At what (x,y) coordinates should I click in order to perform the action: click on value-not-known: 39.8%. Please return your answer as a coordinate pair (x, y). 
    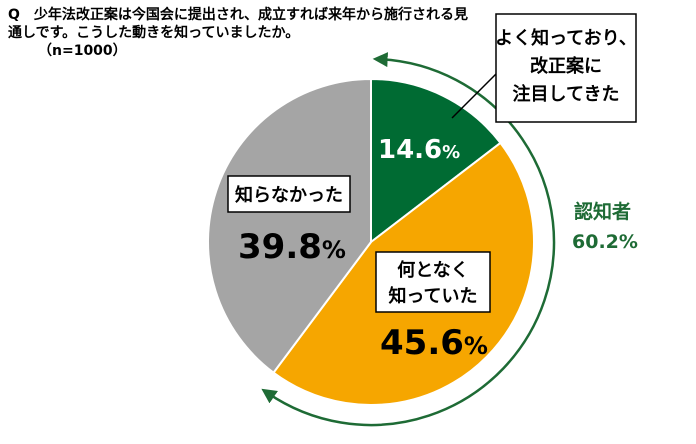
    Looking at the image, I should click on (292, 247).